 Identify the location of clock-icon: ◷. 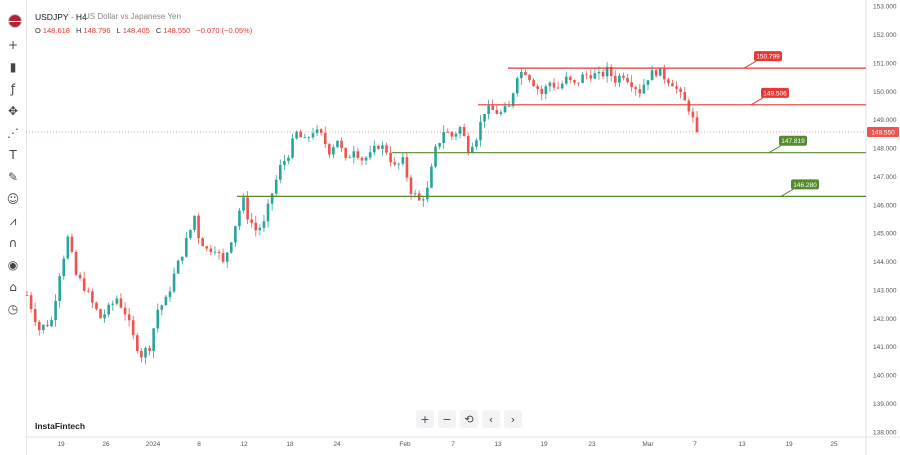
(13, 309).